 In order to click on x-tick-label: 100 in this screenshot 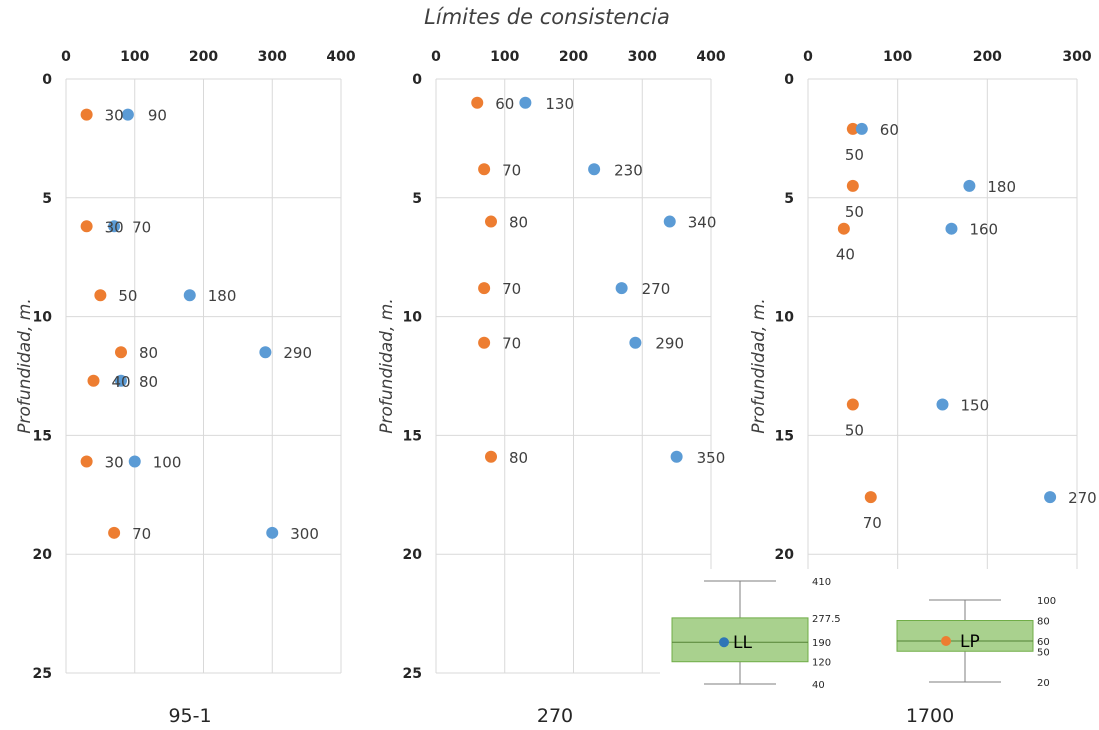, I will do `click(134, 57)`.